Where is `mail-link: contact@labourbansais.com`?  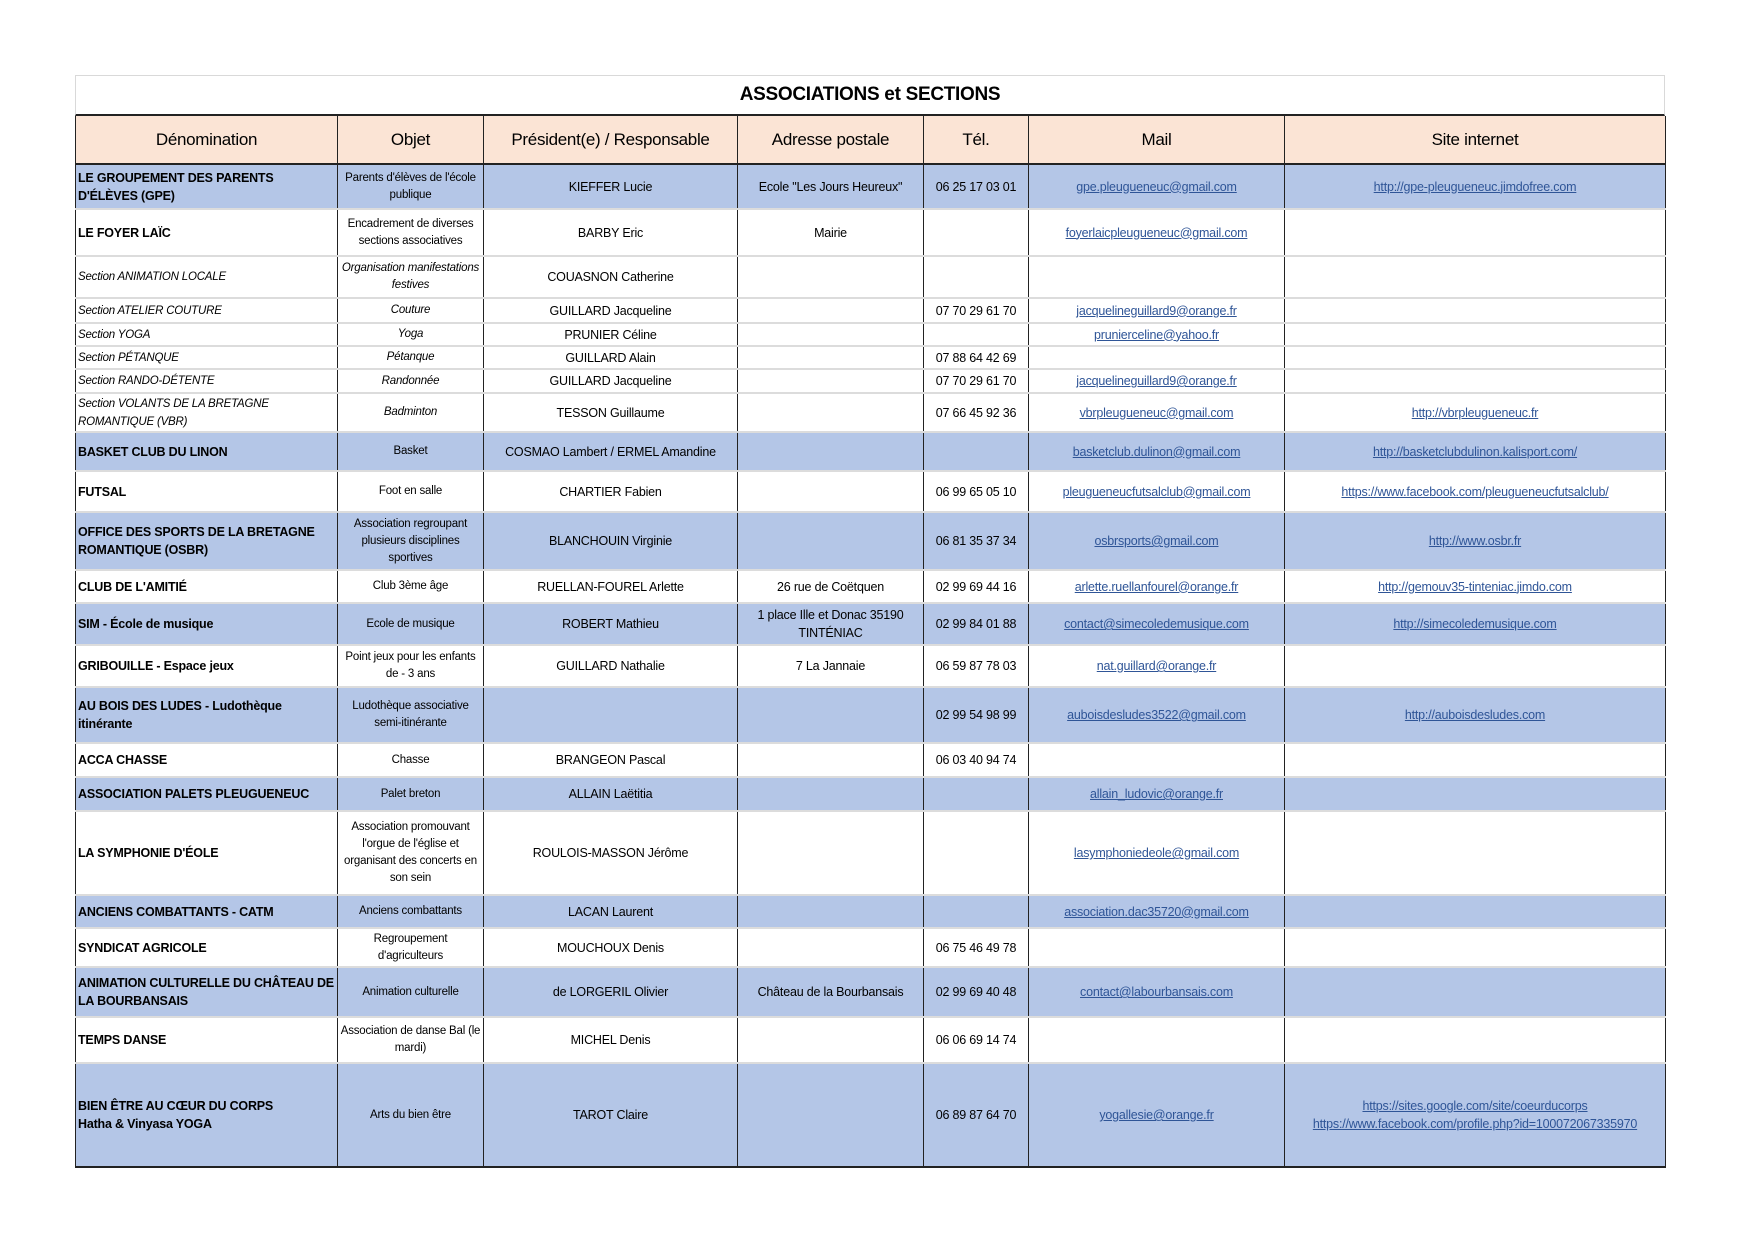
mail-link: contact@labourbansais.com is located at coordinates (1156, 992).